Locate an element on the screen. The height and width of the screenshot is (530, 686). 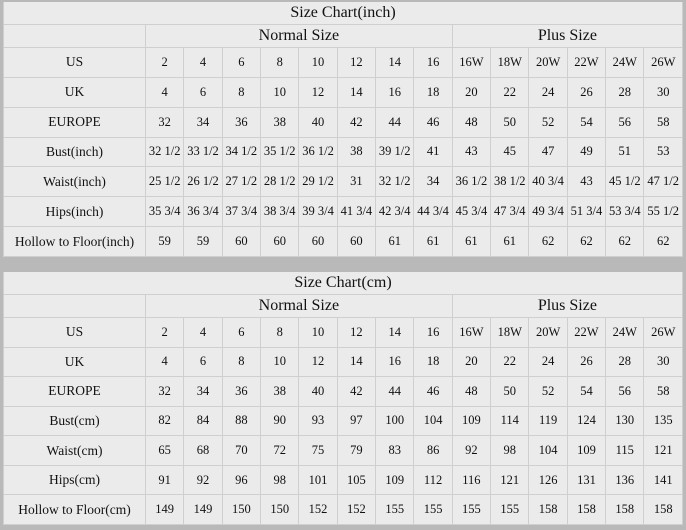
table-cell: 88 is located at coordinates (241, 421).